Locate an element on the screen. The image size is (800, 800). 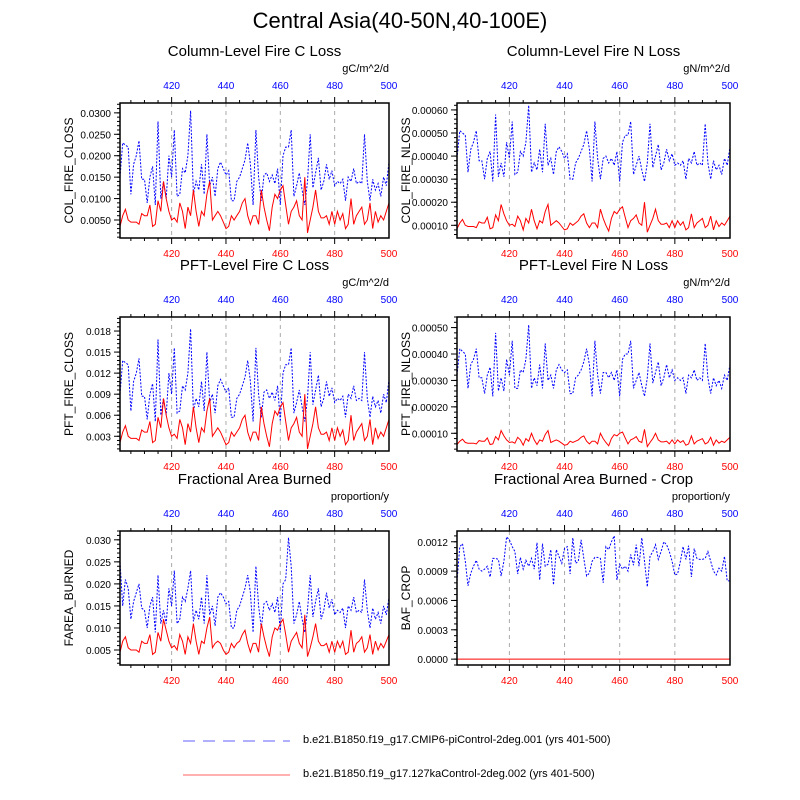
panel-title: PFT-Level Fire C Loss is located at coordinates (254, 265).